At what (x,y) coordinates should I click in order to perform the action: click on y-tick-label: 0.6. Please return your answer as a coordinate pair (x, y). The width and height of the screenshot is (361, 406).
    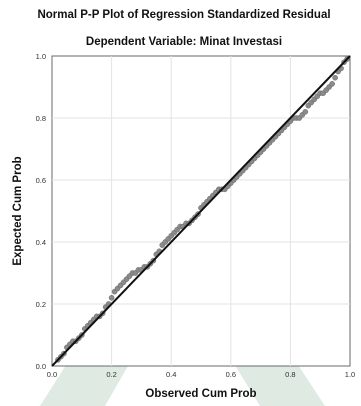
    Looking at the image, I should click on (41, 180).